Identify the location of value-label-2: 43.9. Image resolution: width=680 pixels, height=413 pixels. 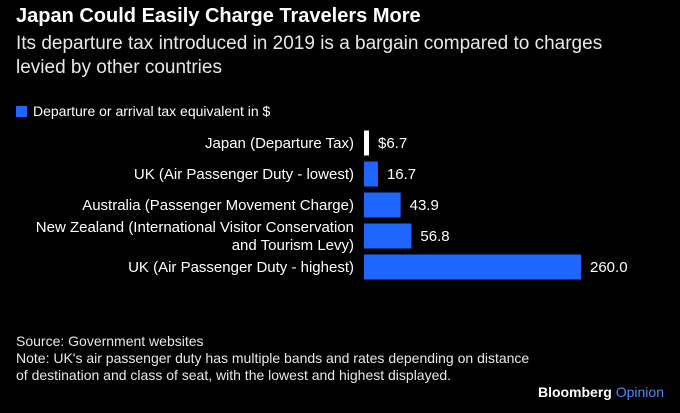
(424, 205).